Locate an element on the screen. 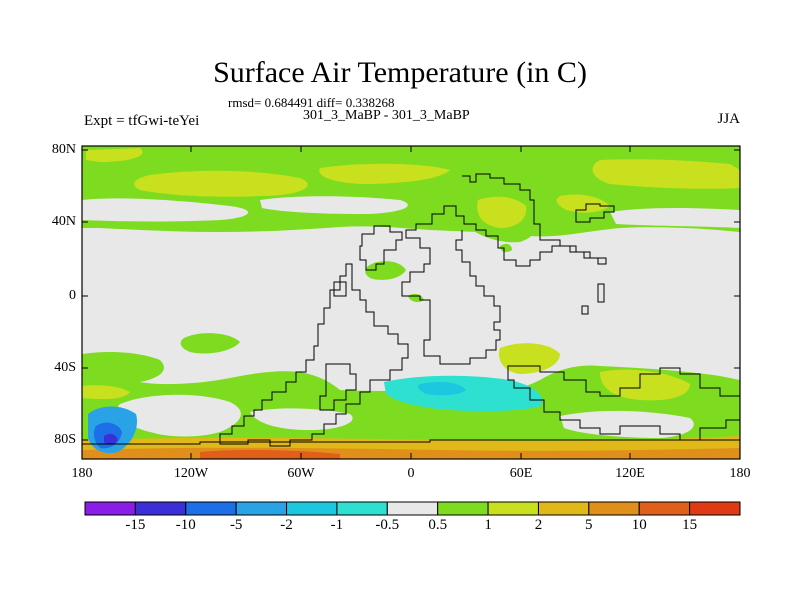  colorbar-label: 2 is located at coordinates (538, 525).